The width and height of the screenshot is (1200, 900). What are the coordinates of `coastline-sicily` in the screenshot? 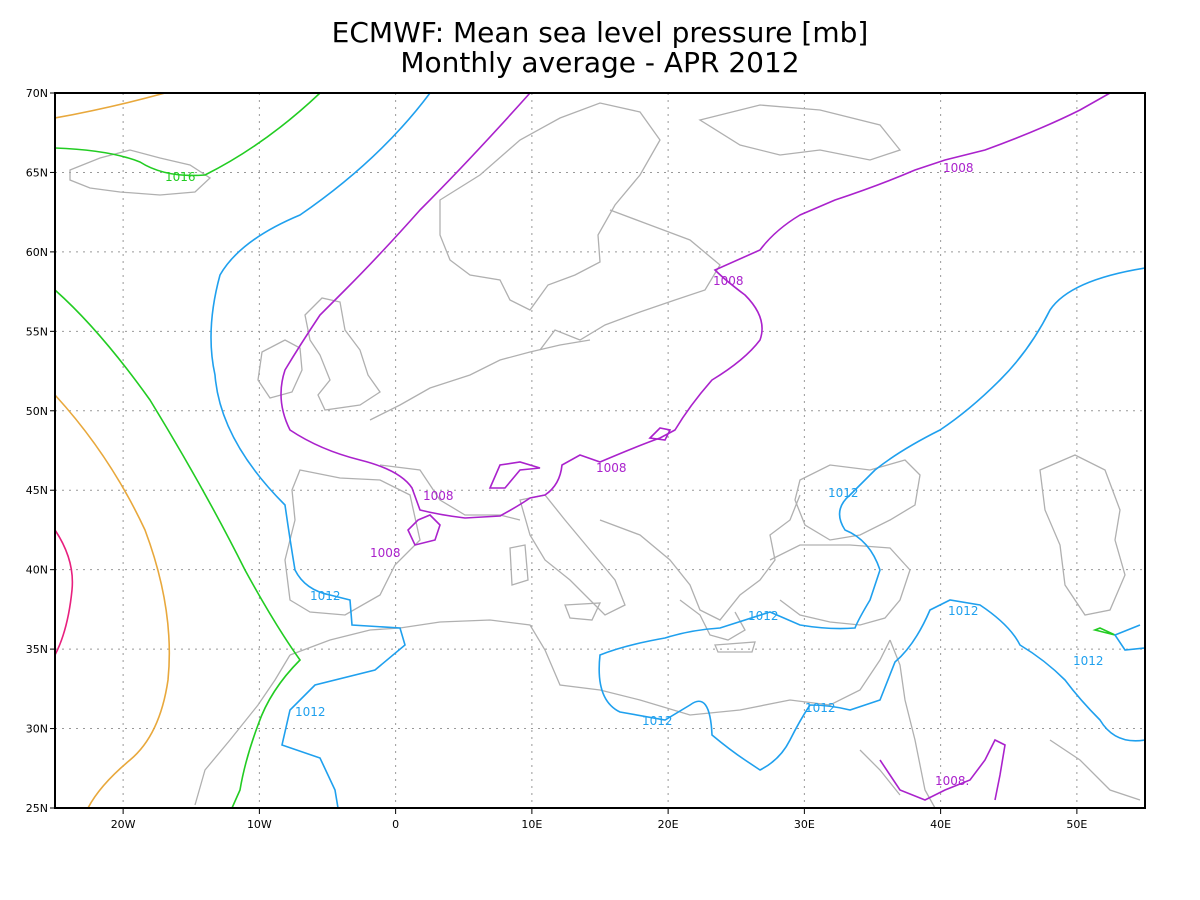 It's located at (583, 611).